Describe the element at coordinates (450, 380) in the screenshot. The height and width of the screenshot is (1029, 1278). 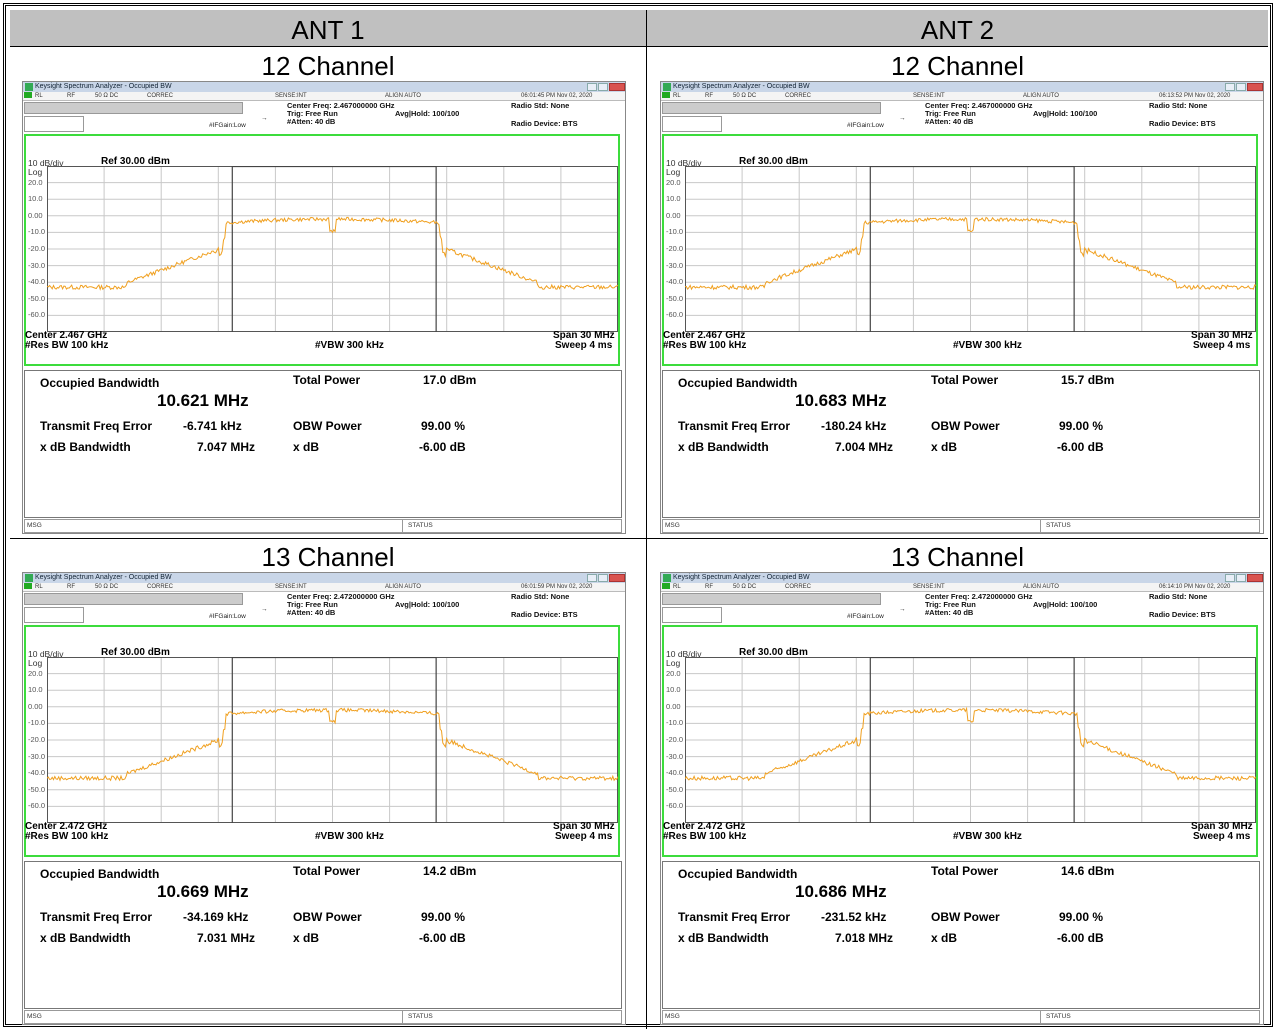
I see `total-power-value: 17.0 dBm` at that location.